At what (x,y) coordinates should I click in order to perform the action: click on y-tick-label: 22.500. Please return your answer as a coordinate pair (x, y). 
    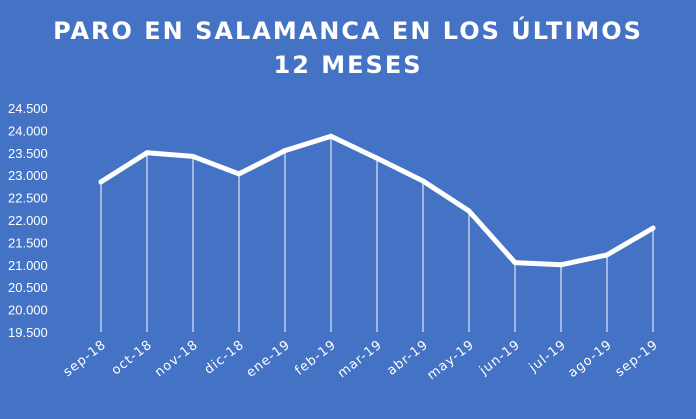
    Looking at the image, I should click on (28, 198).